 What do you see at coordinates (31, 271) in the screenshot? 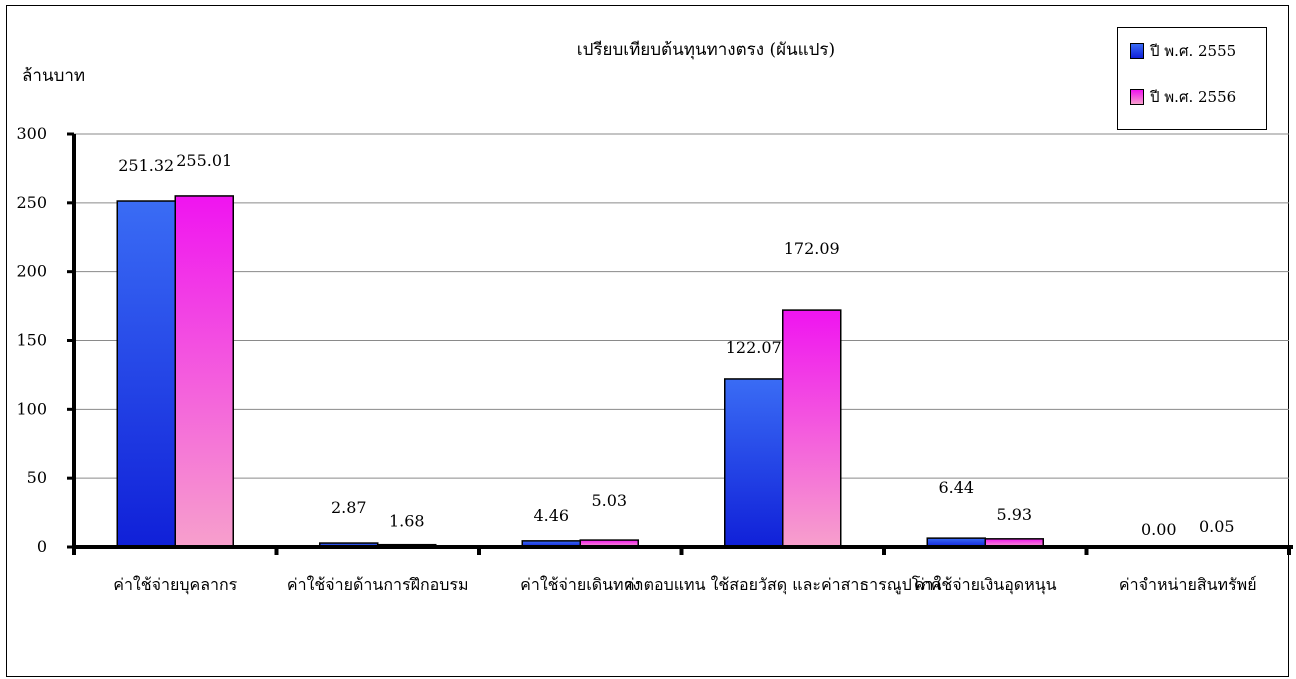
I see `y-tick-label: 200` at bounding box center [31, 271].